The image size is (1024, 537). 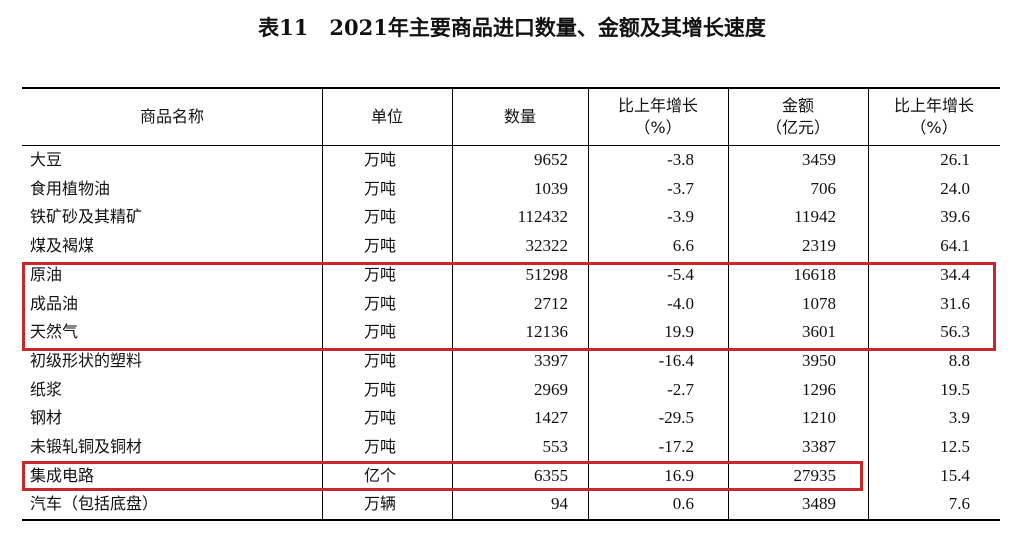 What do you see at coordinates (380, 504) in the screenshot?
I see `table-cell: 万辆` at bounding box center [380, 504].